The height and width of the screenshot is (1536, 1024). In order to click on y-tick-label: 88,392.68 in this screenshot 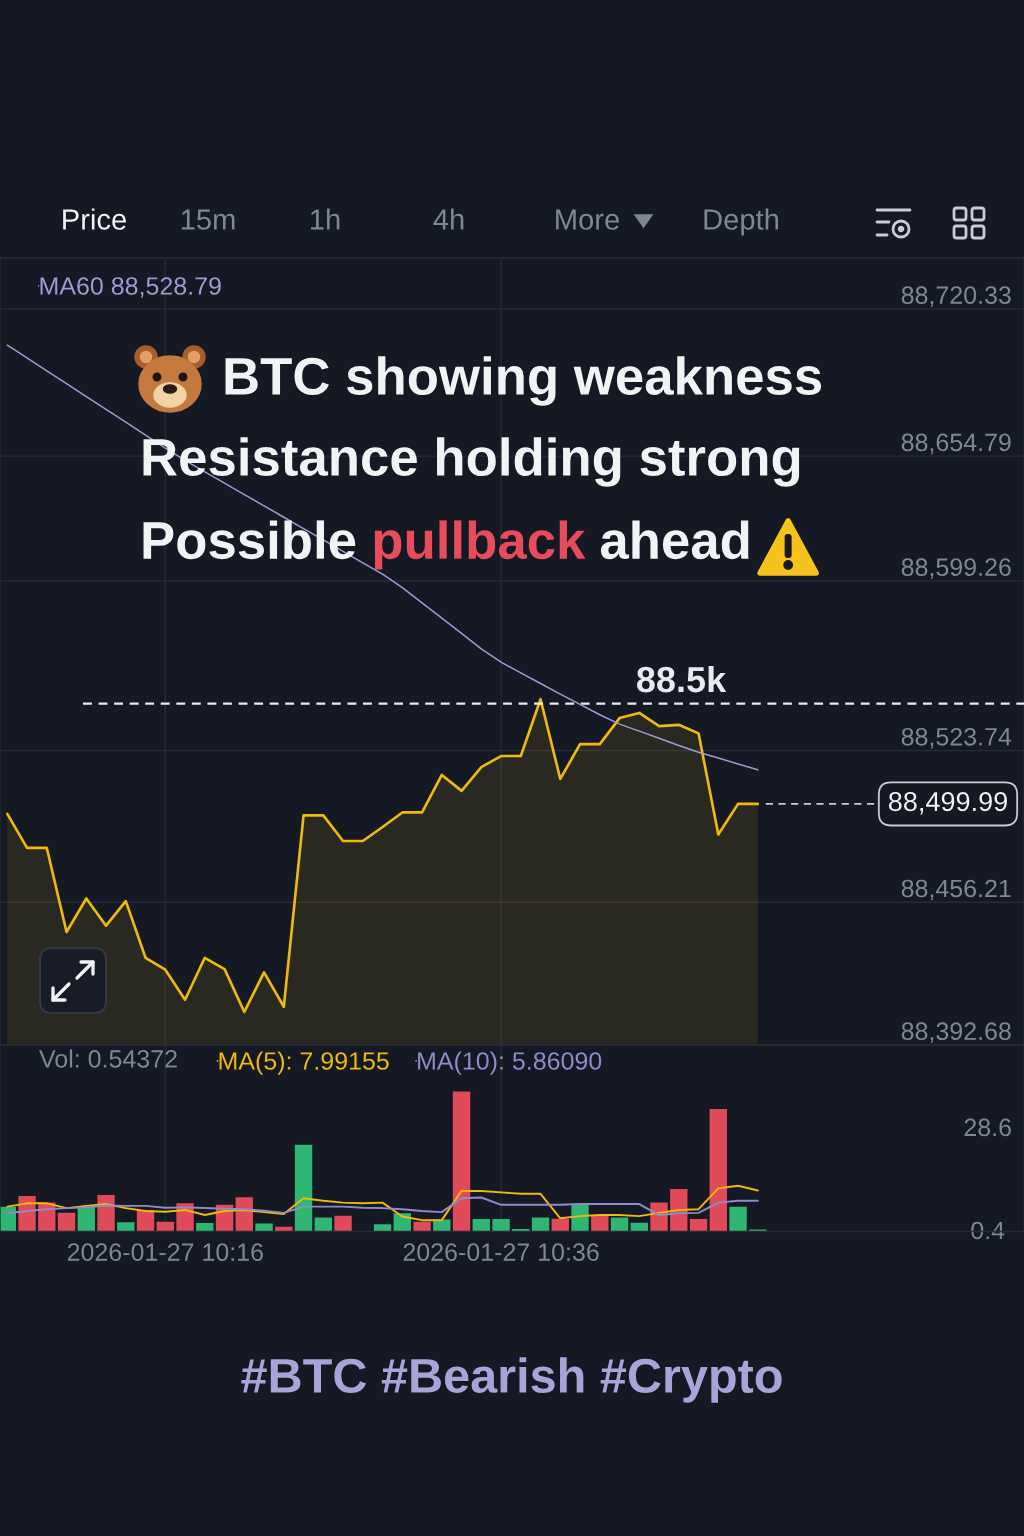, I will do `click(956, 1033)`.